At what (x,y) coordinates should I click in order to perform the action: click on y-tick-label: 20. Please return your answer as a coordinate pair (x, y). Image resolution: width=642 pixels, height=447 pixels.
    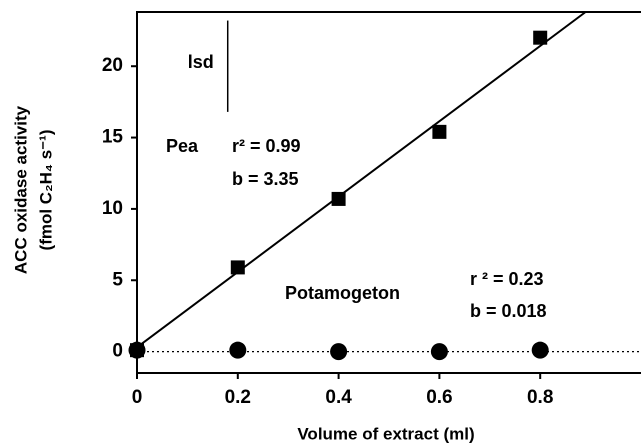
    Looking at the image, I should click on (112, 65).